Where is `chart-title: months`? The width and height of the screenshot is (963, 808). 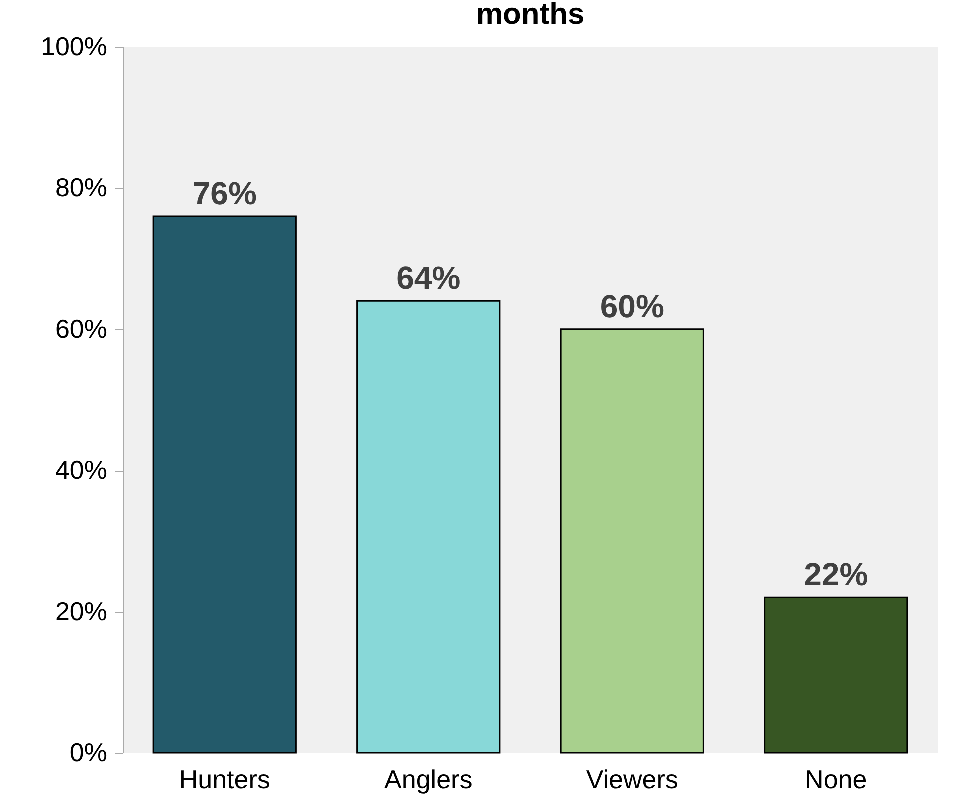 chart-title: months is located at coordinates (530, 15).